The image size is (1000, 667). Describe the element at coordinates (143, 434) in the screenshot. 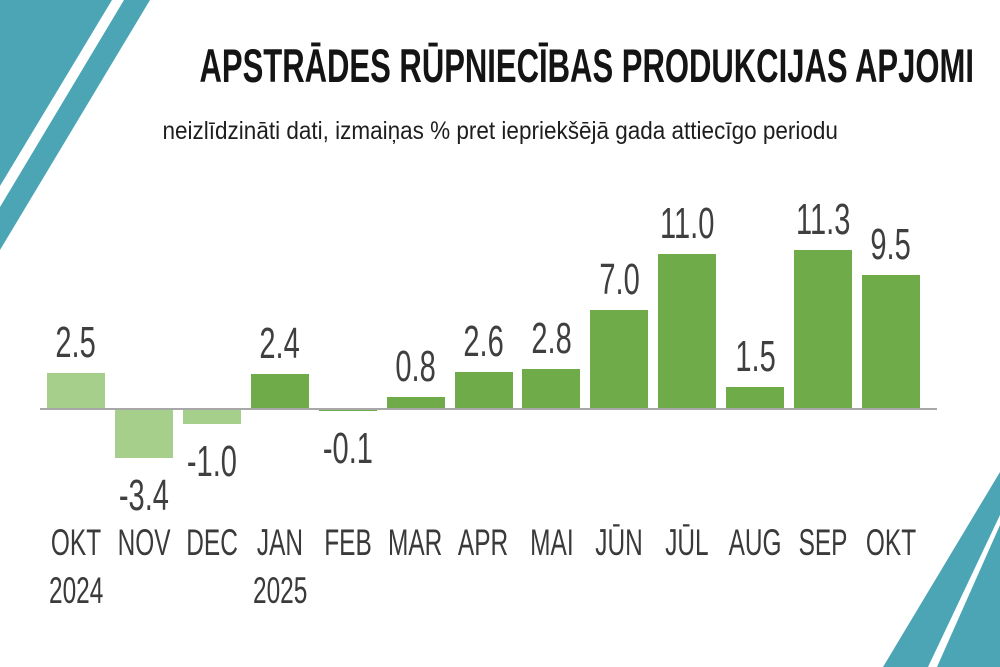

I see `bar-1-nov` at that location.